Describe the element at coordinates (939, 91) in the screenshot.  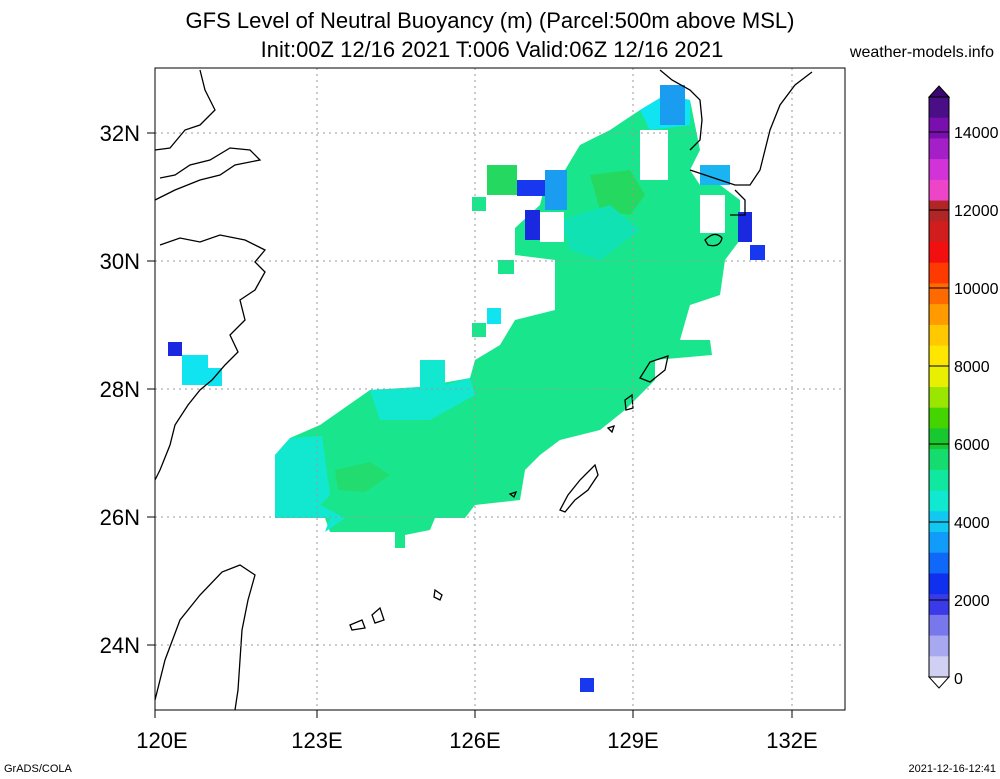
I see `colorbar-top-arrow` at that location.